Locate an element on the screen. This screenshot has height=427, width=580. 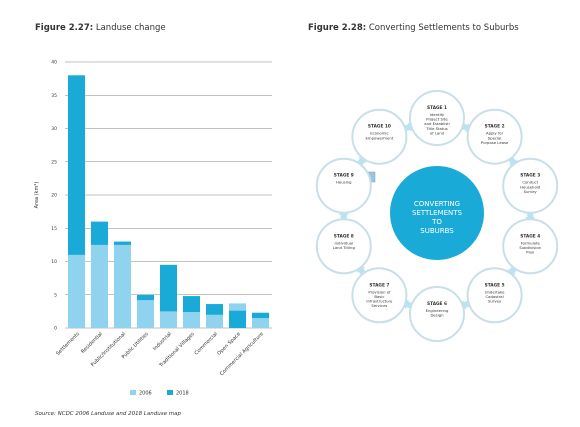
center-label: CONVERTING SETTLEMENTS TO SUBURBS is located at coordinates (437, 217).